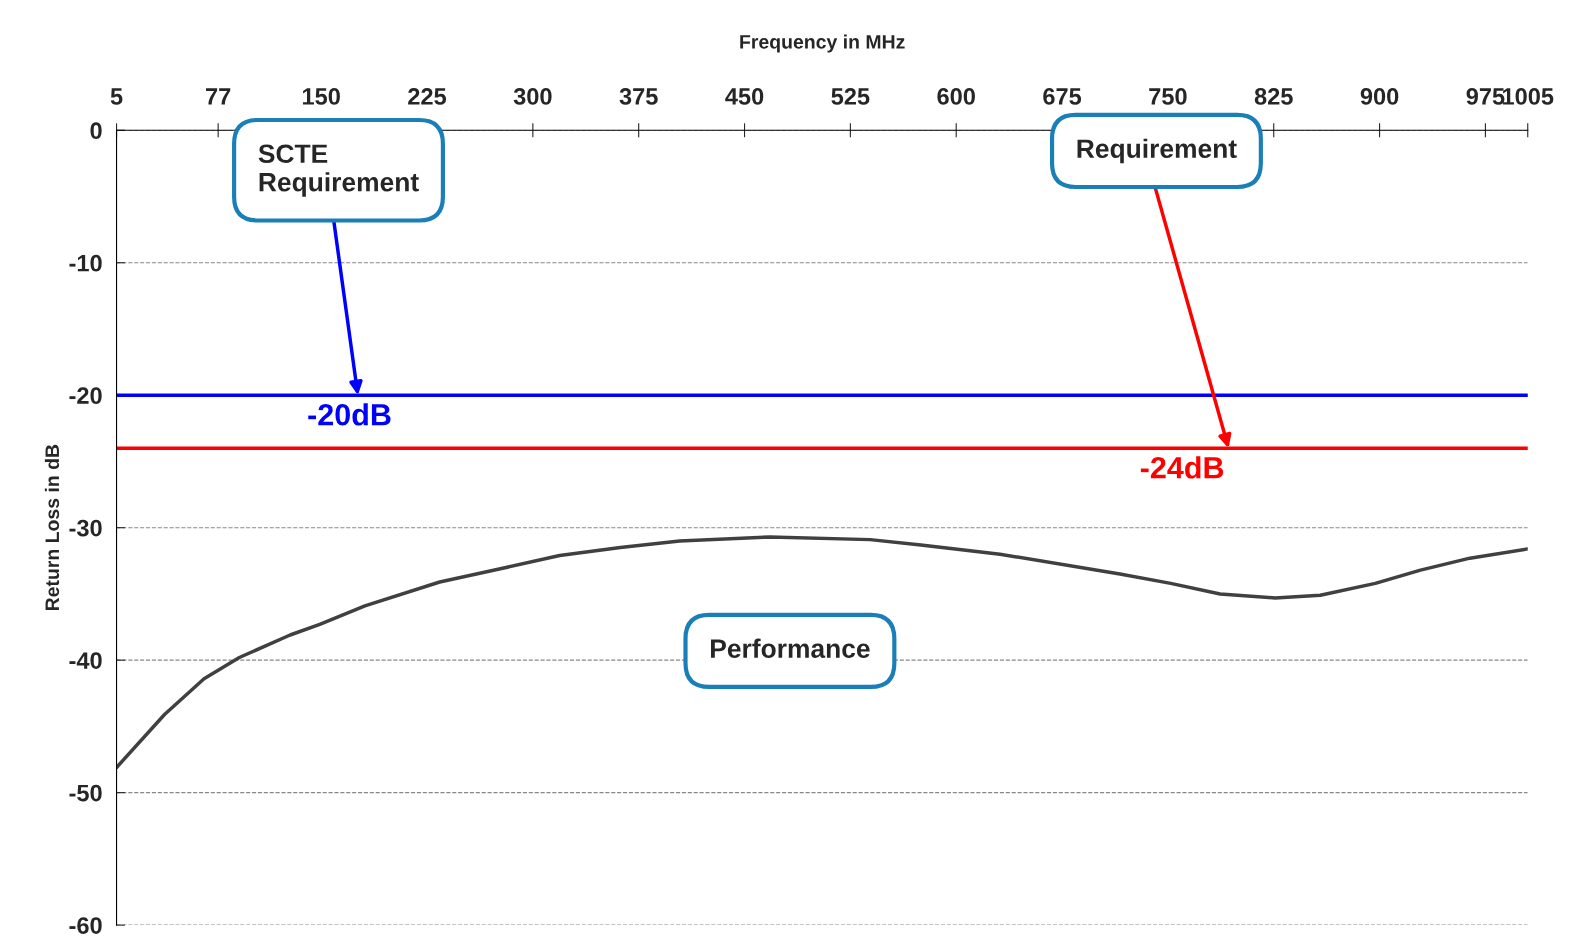 Image resolution: width=1575 pixels, height=944 pixels. I want to click on x-tick-label: 77, so click(218, 96).